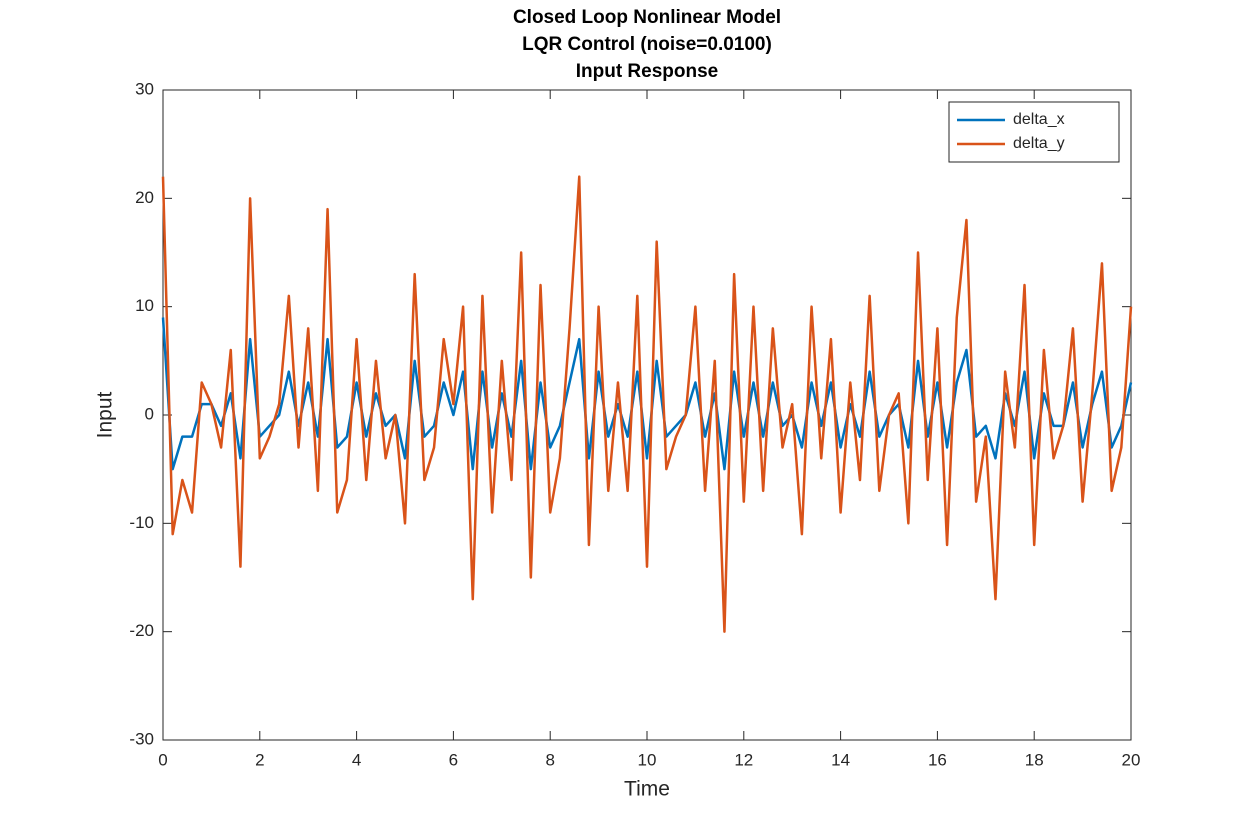  I want to click on legend-label: delta_x, so click(1039, 119).